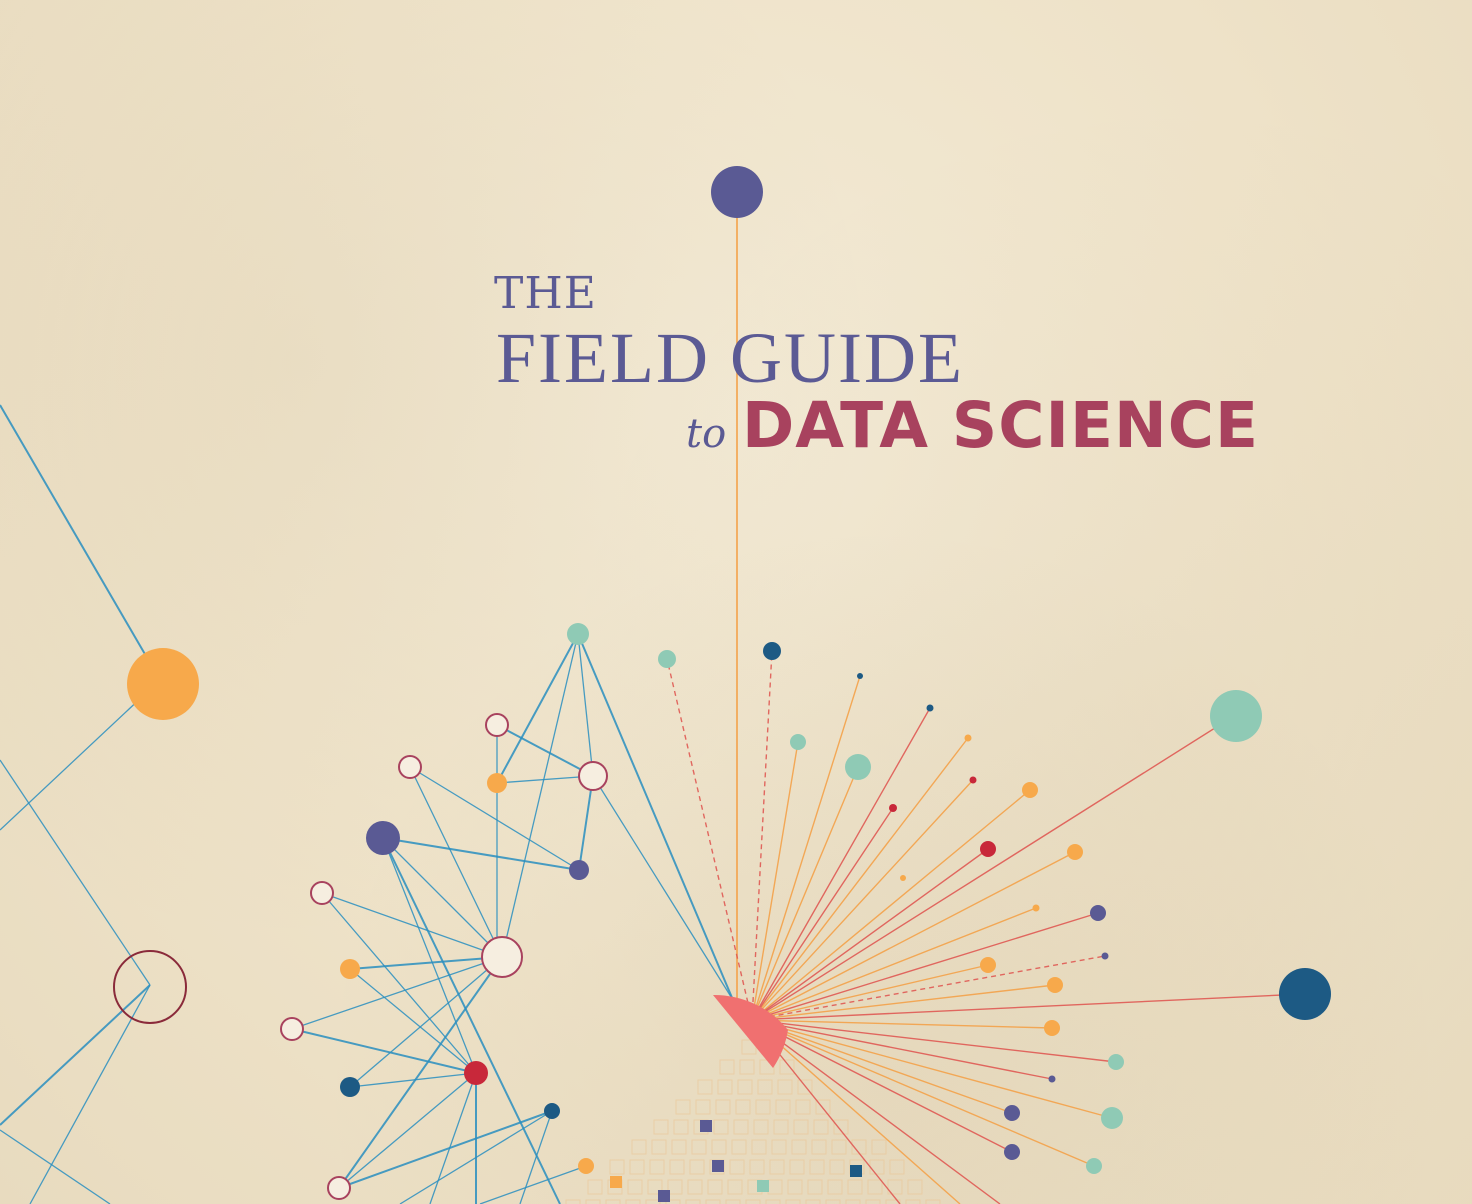 This screenshot has width=1472, height=1204. I want to click on dotted-grid, so click(753, 1121).